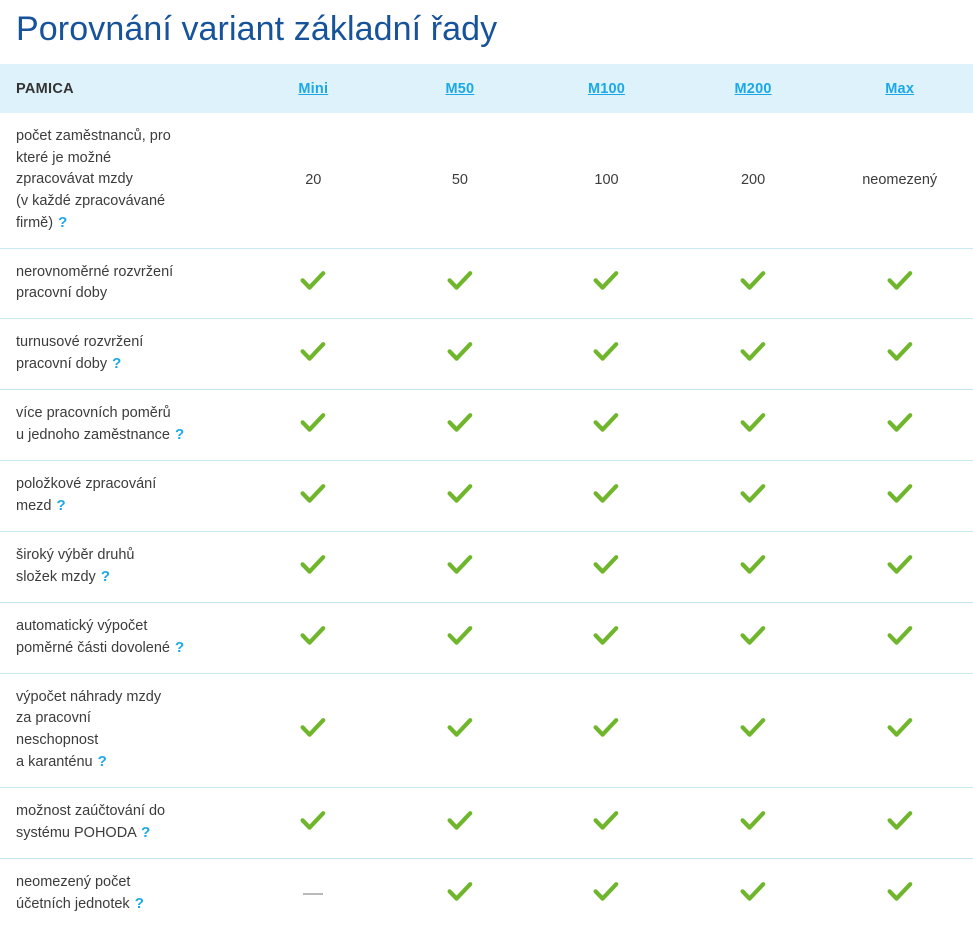 The image size is (973, 929). Describe the element at coordinates (486, 354) in the screenshot. I see `table-row: turnusové rozvržení pracovní doby ?` at that location.